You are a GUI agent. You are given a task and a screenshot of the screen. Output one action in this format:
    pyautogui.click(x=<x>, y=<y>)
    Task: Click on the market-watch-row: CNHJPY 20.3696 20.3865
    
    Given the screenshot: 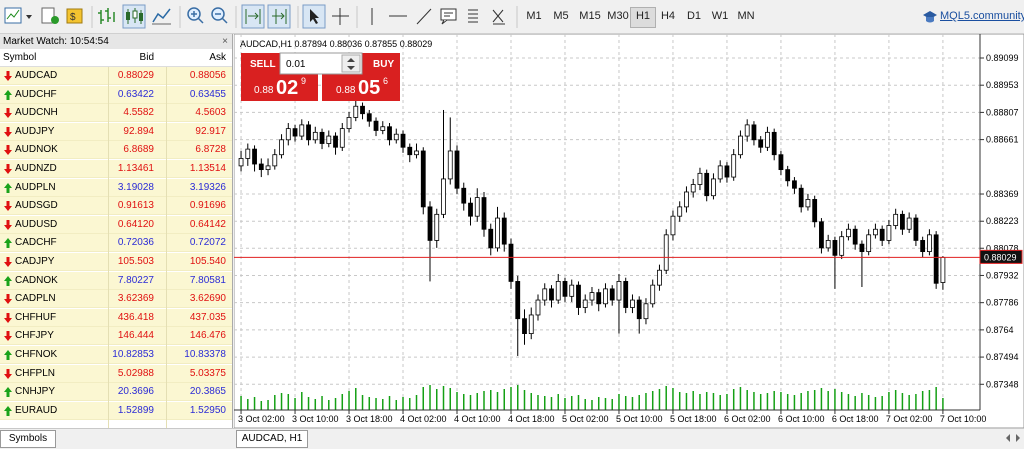 What is the action you would take?
    pyautogui.click(x=116, y=392)
    